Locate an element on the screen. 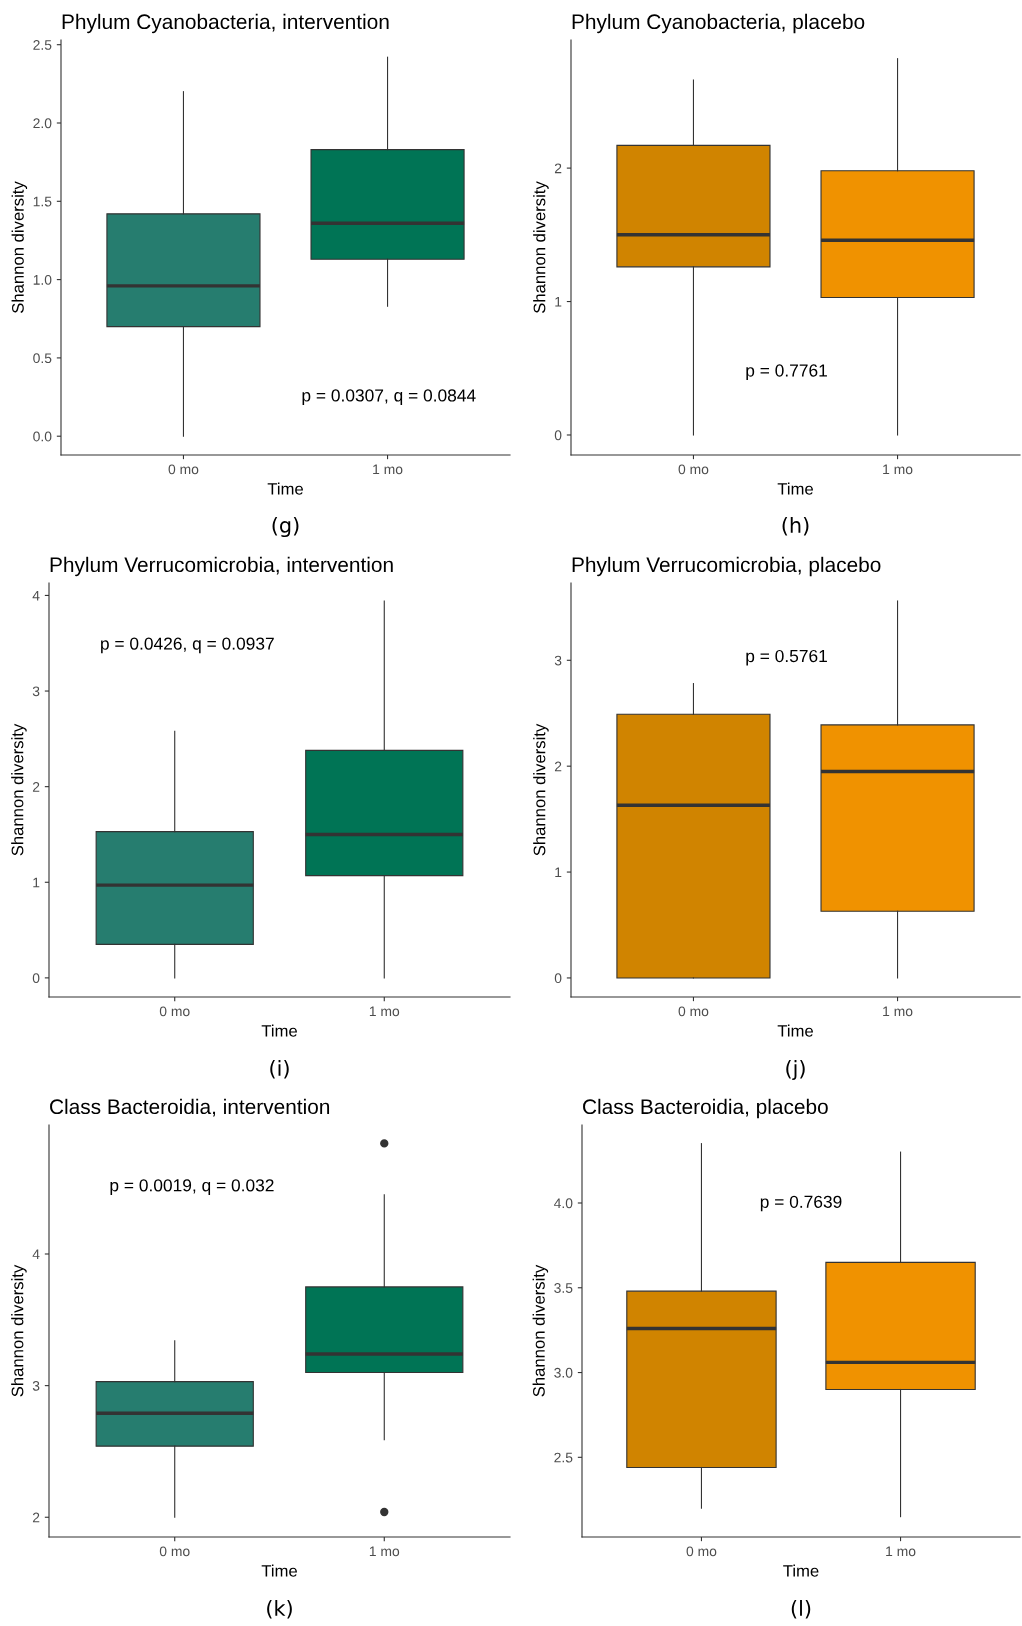 The height and width of the screenshot is (1626, 1022). annotation: p = 0.7761 is located at coordinates (786, 372).